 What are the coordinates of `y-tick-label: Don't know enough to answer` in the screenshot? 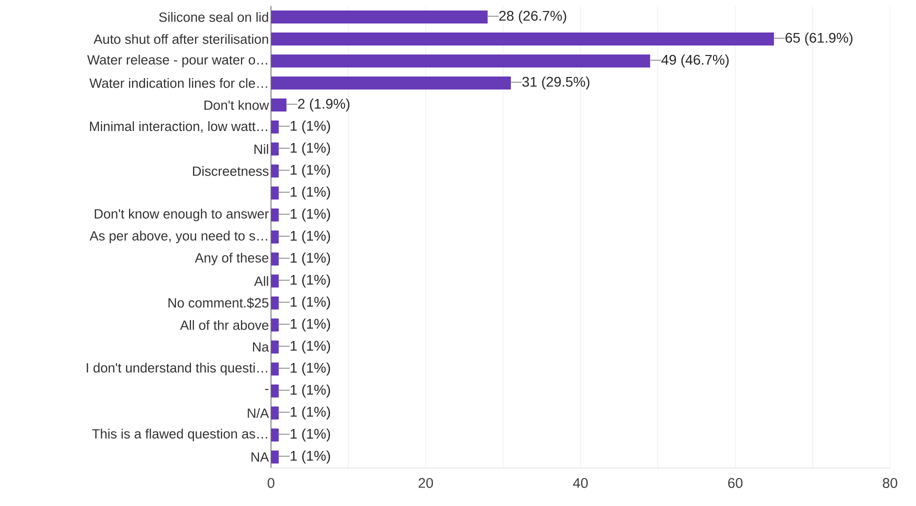 It's located at (181, 215).